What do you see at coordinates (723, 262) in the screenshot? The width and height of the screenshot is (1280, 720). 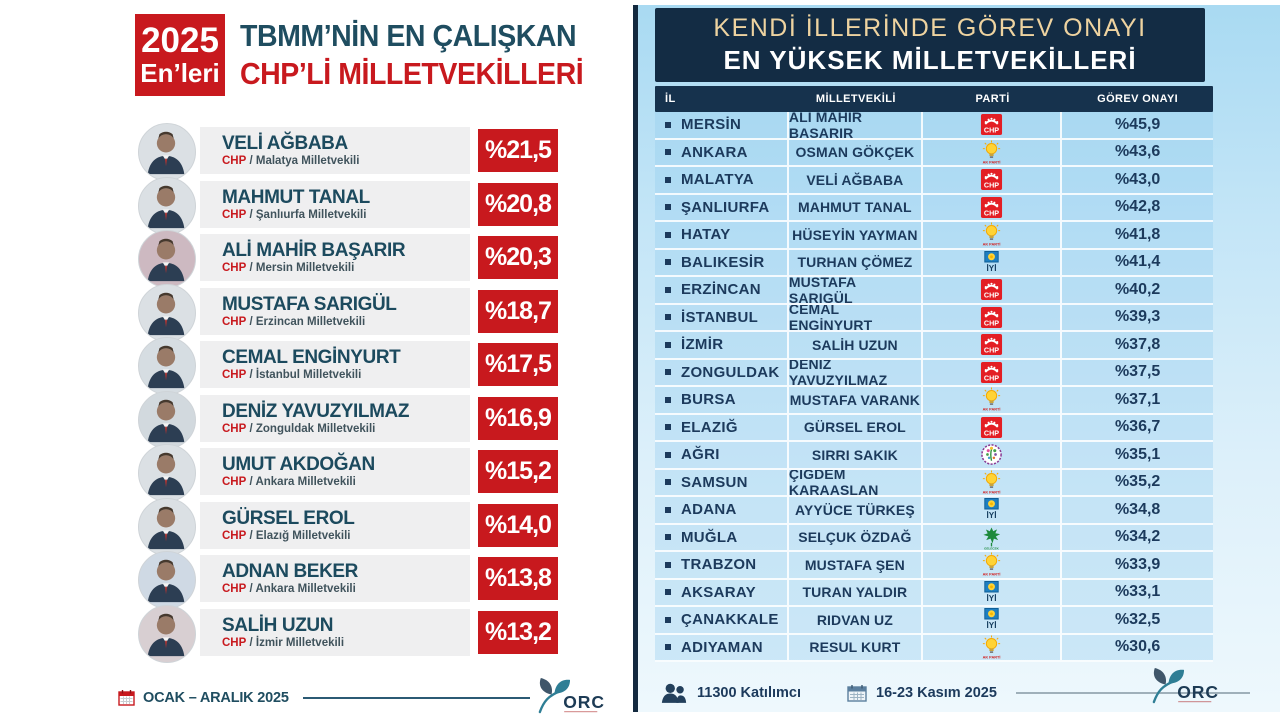 I see `province-text: BALIKESİR` at bounding box center [723, 262].